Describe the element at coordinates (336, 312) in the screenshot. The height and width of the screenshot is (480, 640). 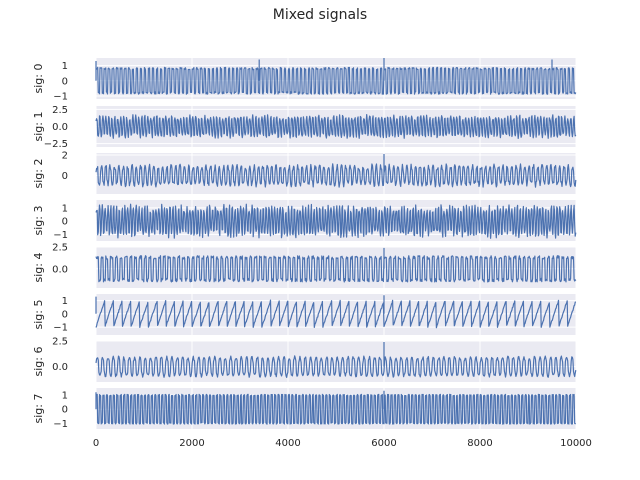
I see `subplot-5-series-line` at that location.